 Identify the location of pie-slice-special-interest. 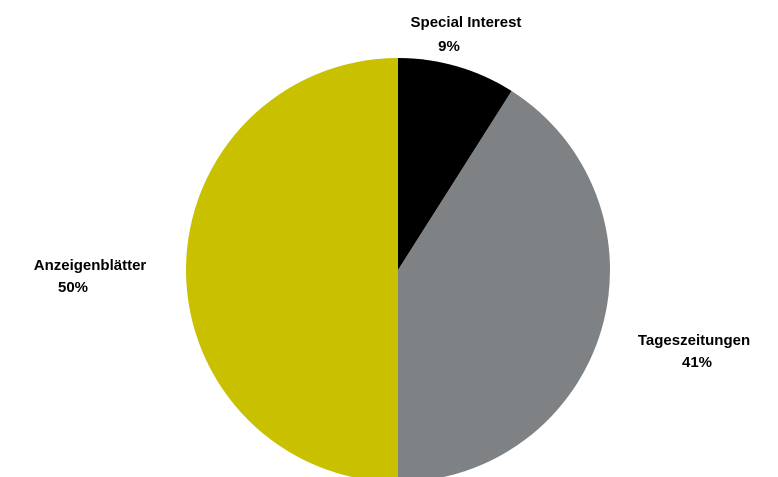
(455, 164).